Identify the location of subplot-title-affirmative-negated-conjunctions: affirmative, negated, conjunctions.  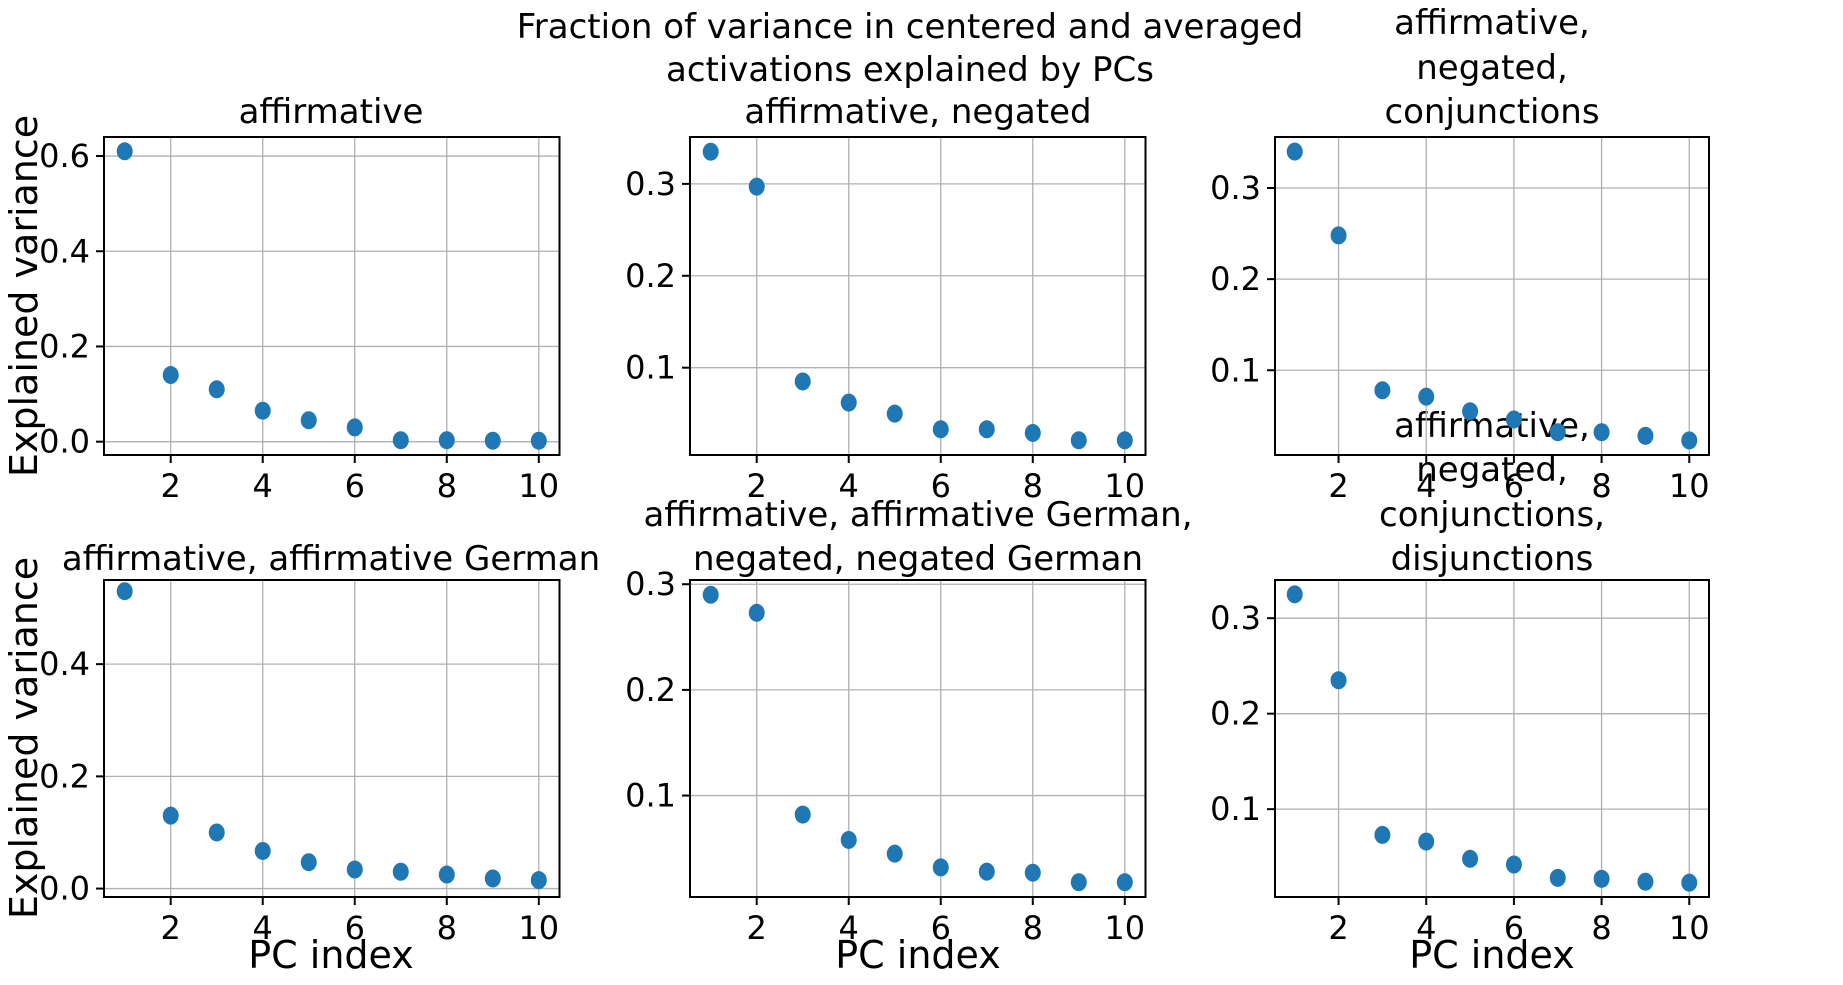
(1492, 67).